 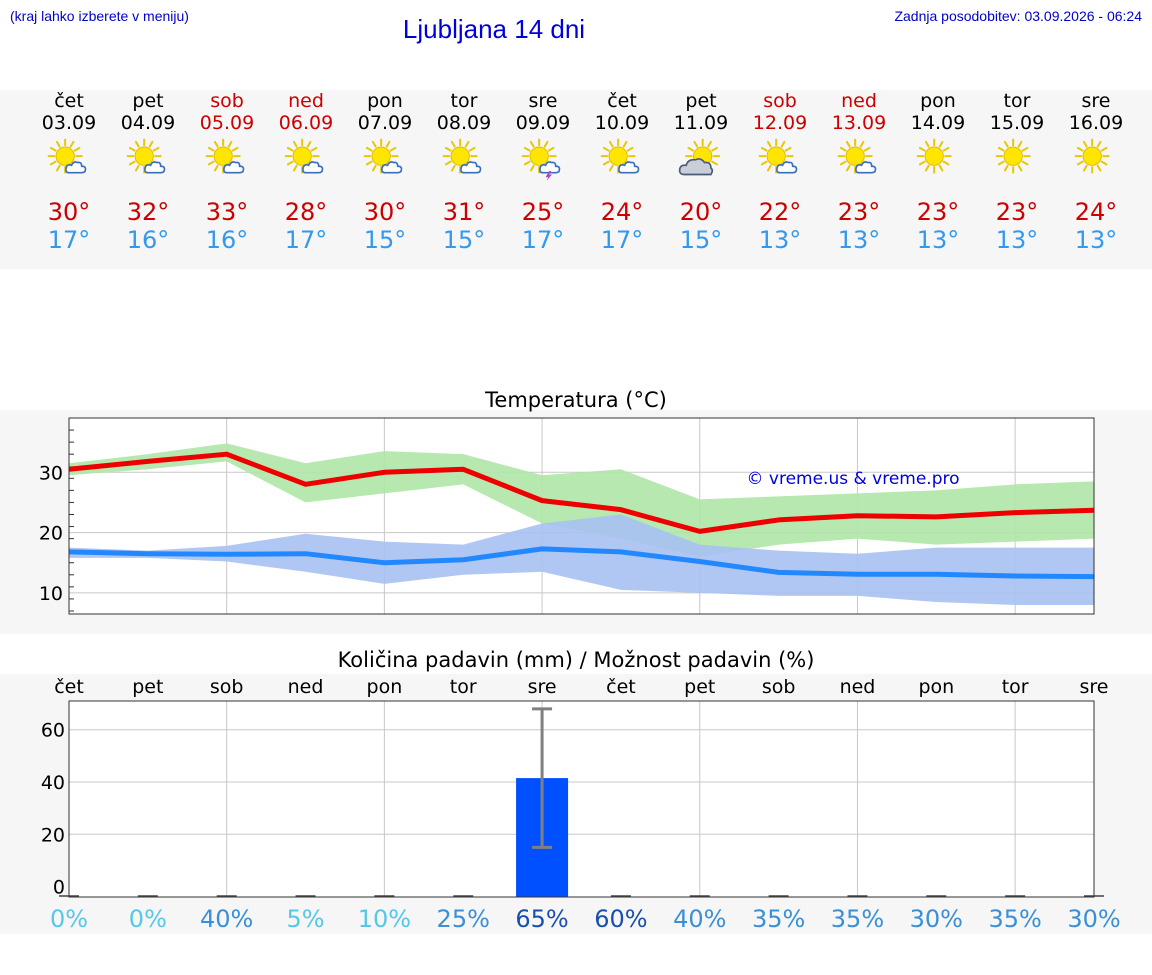 I want to click on temp-max: 32°, so click(x=148, y=212).